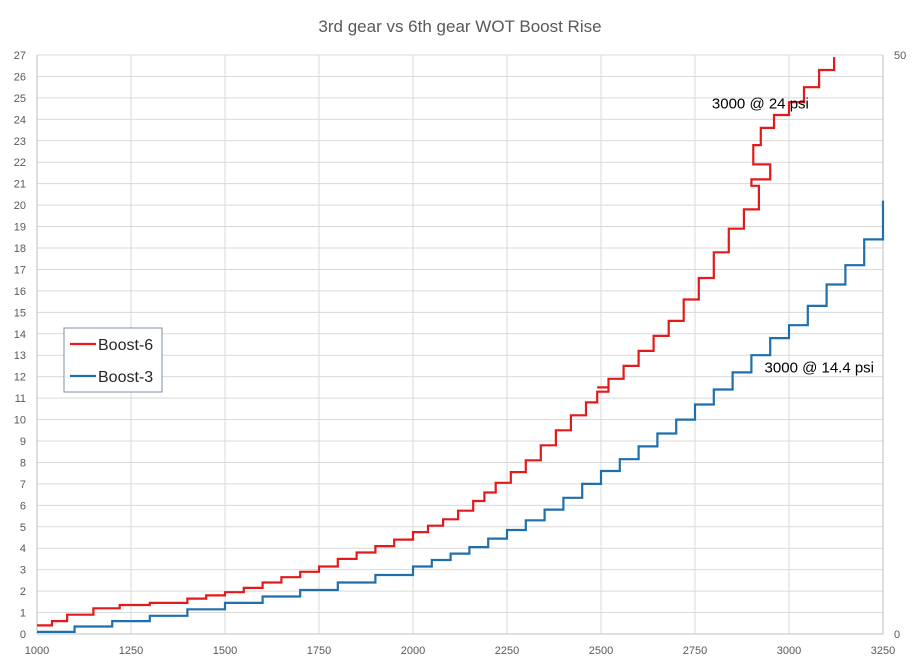 The height and width of the screenshot is (671, 920). I want to click on x-tick-label: 3000, so click(789, 651).